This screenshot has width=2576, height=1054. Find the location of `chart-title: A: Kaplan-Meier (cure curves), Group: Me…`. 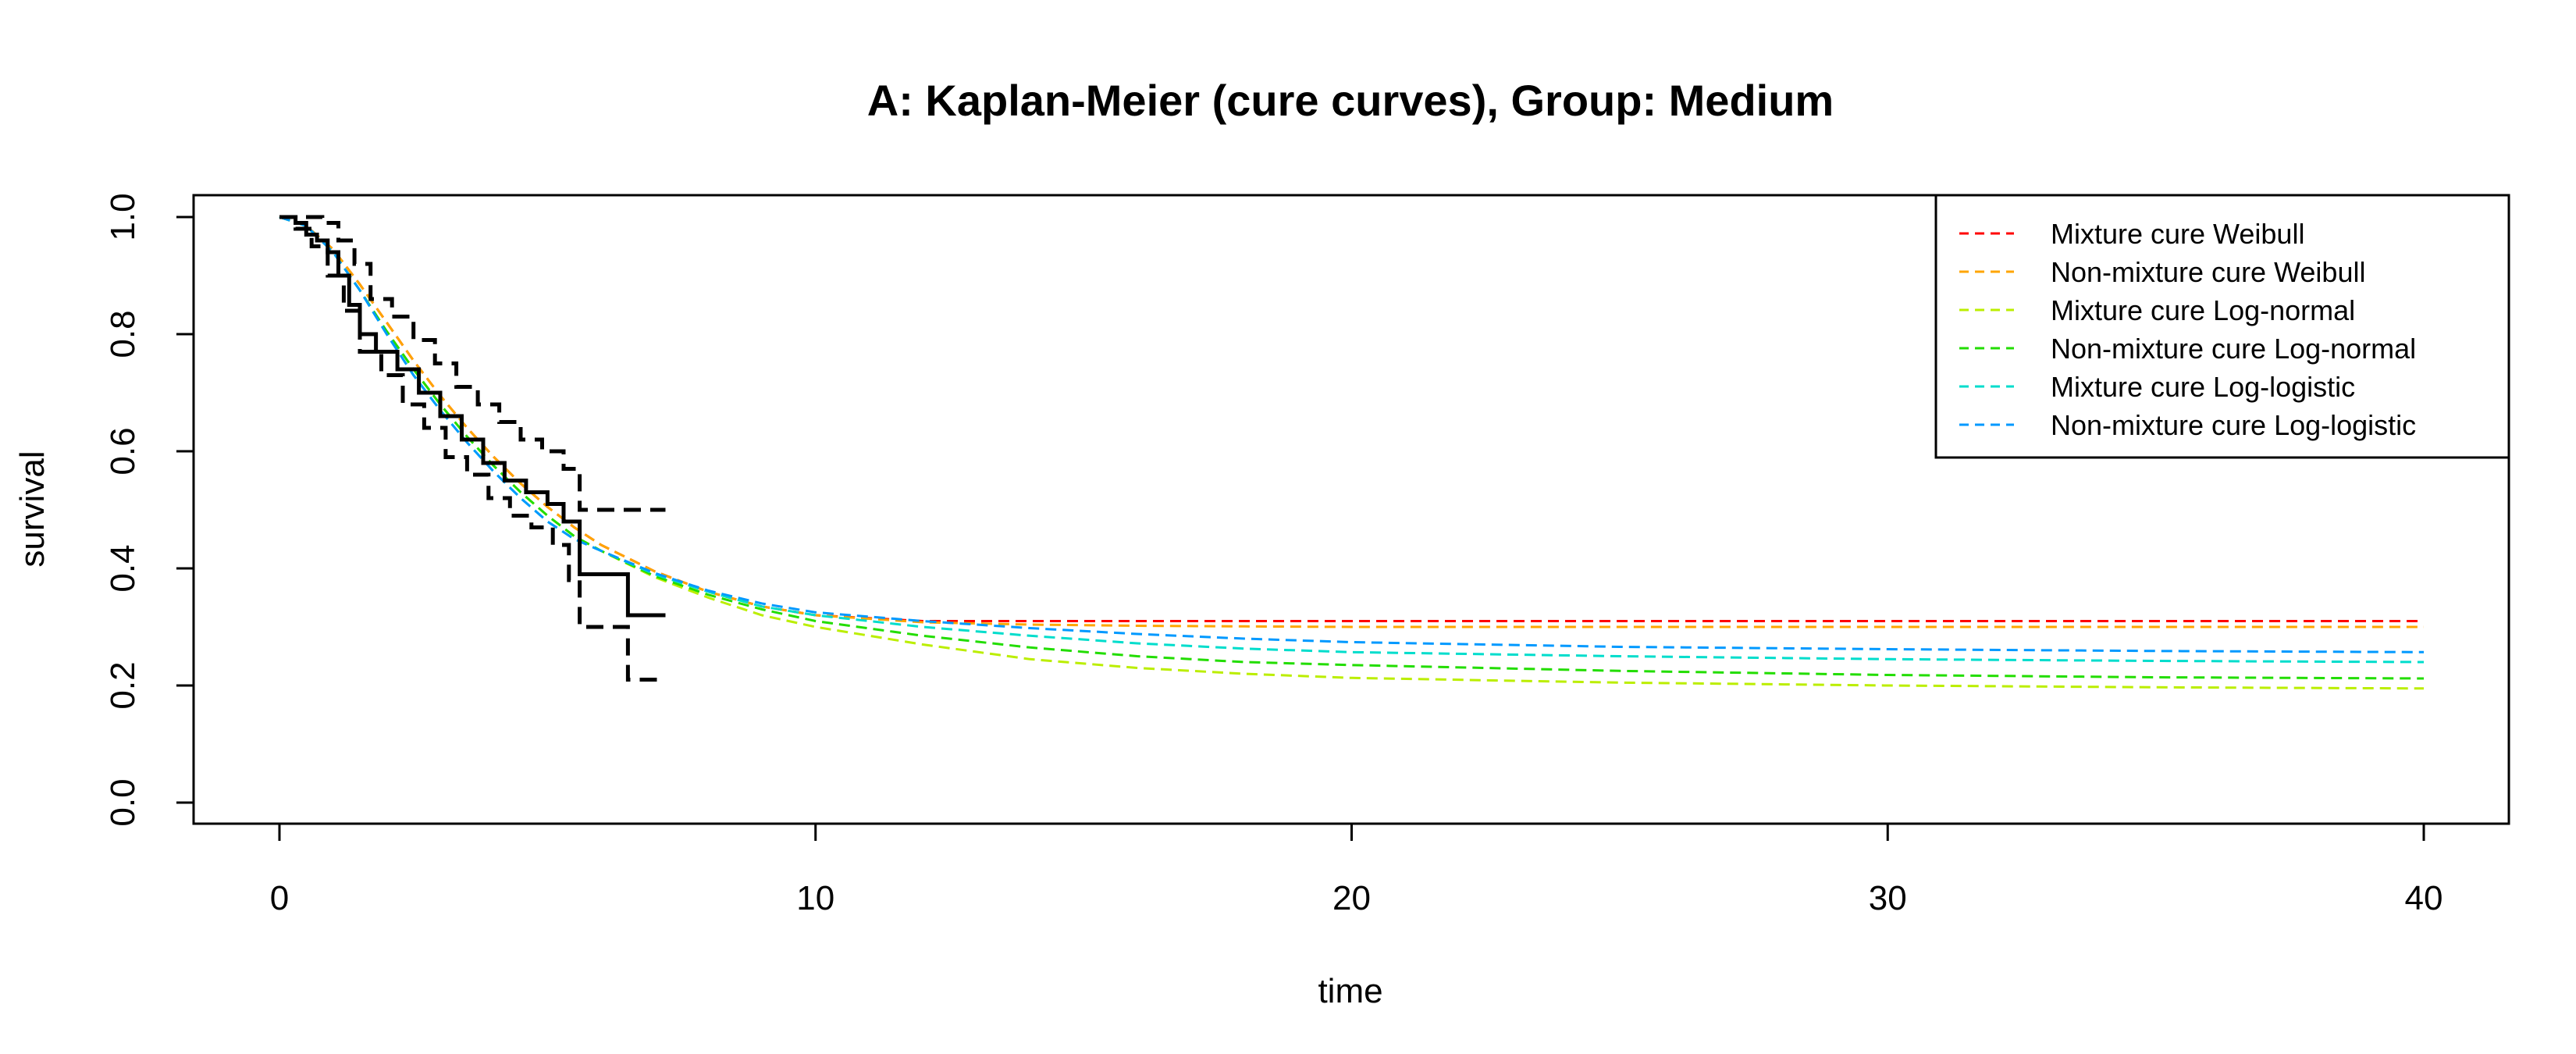

chart-title: A: Kaplan-Meier (cure curves), Group: Me… is located at coordinates (1350, 100).